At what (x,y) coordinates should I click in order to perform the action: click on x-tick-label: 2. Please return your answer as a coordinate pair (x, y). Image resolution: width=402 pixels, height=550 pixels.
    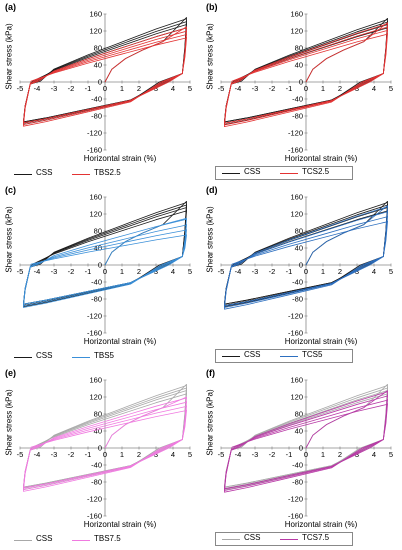
    Looking at the image, I should click on (340, 271).